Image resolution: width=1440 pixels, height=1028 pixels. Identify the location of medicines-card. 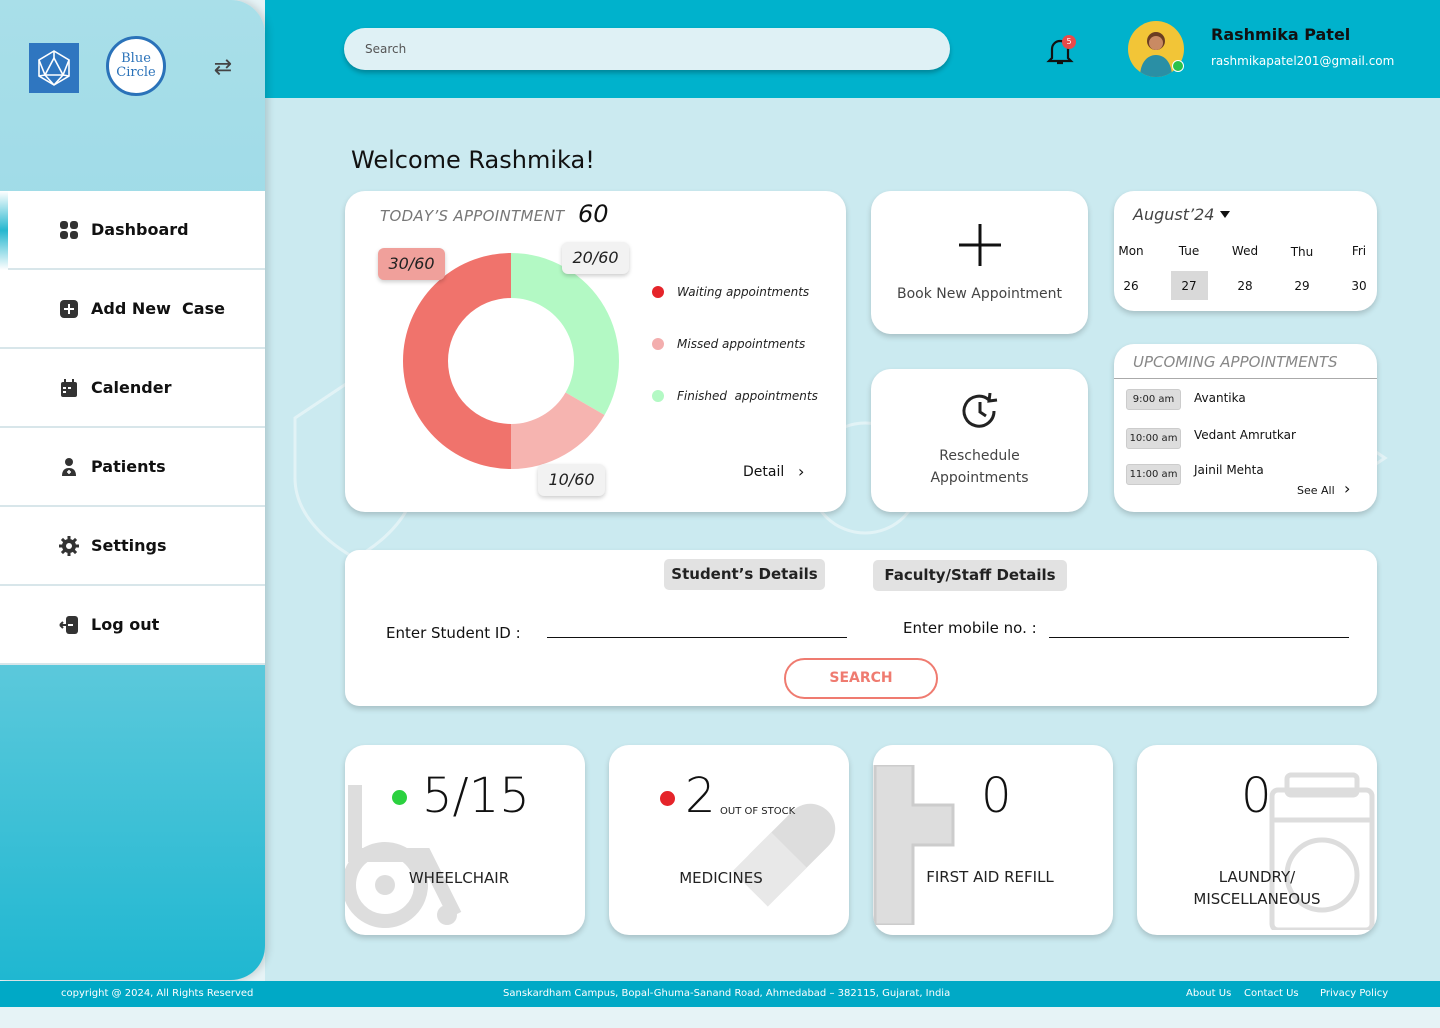
(729, 840).